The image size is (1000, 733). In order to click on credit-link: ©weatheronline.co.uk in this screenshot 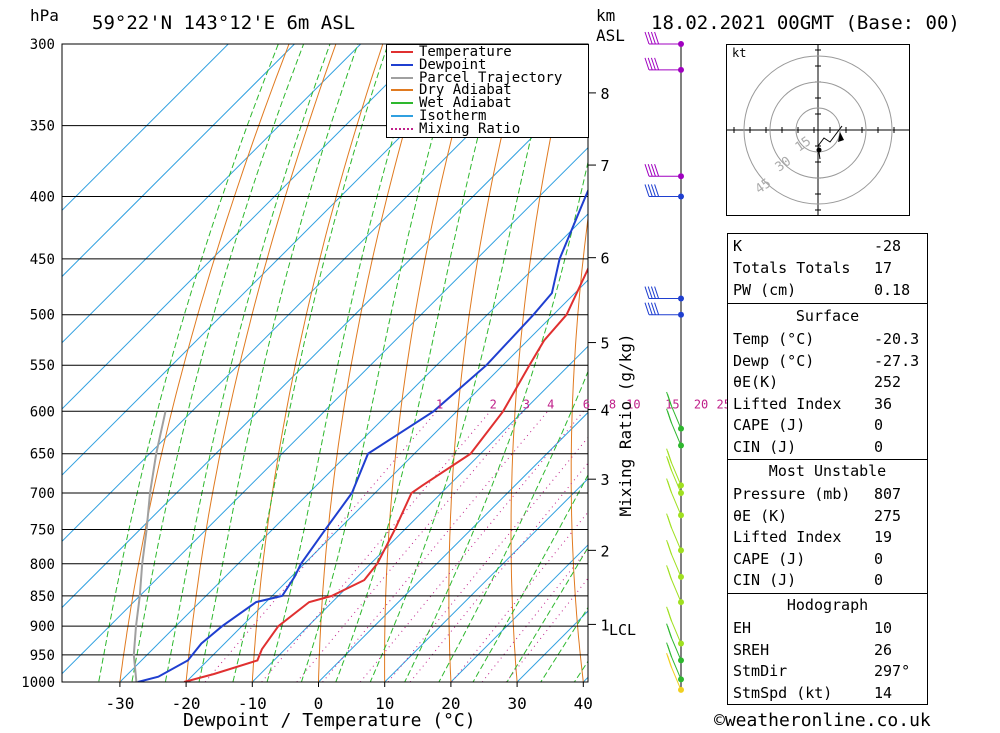, I will do `click(822, 720)`.